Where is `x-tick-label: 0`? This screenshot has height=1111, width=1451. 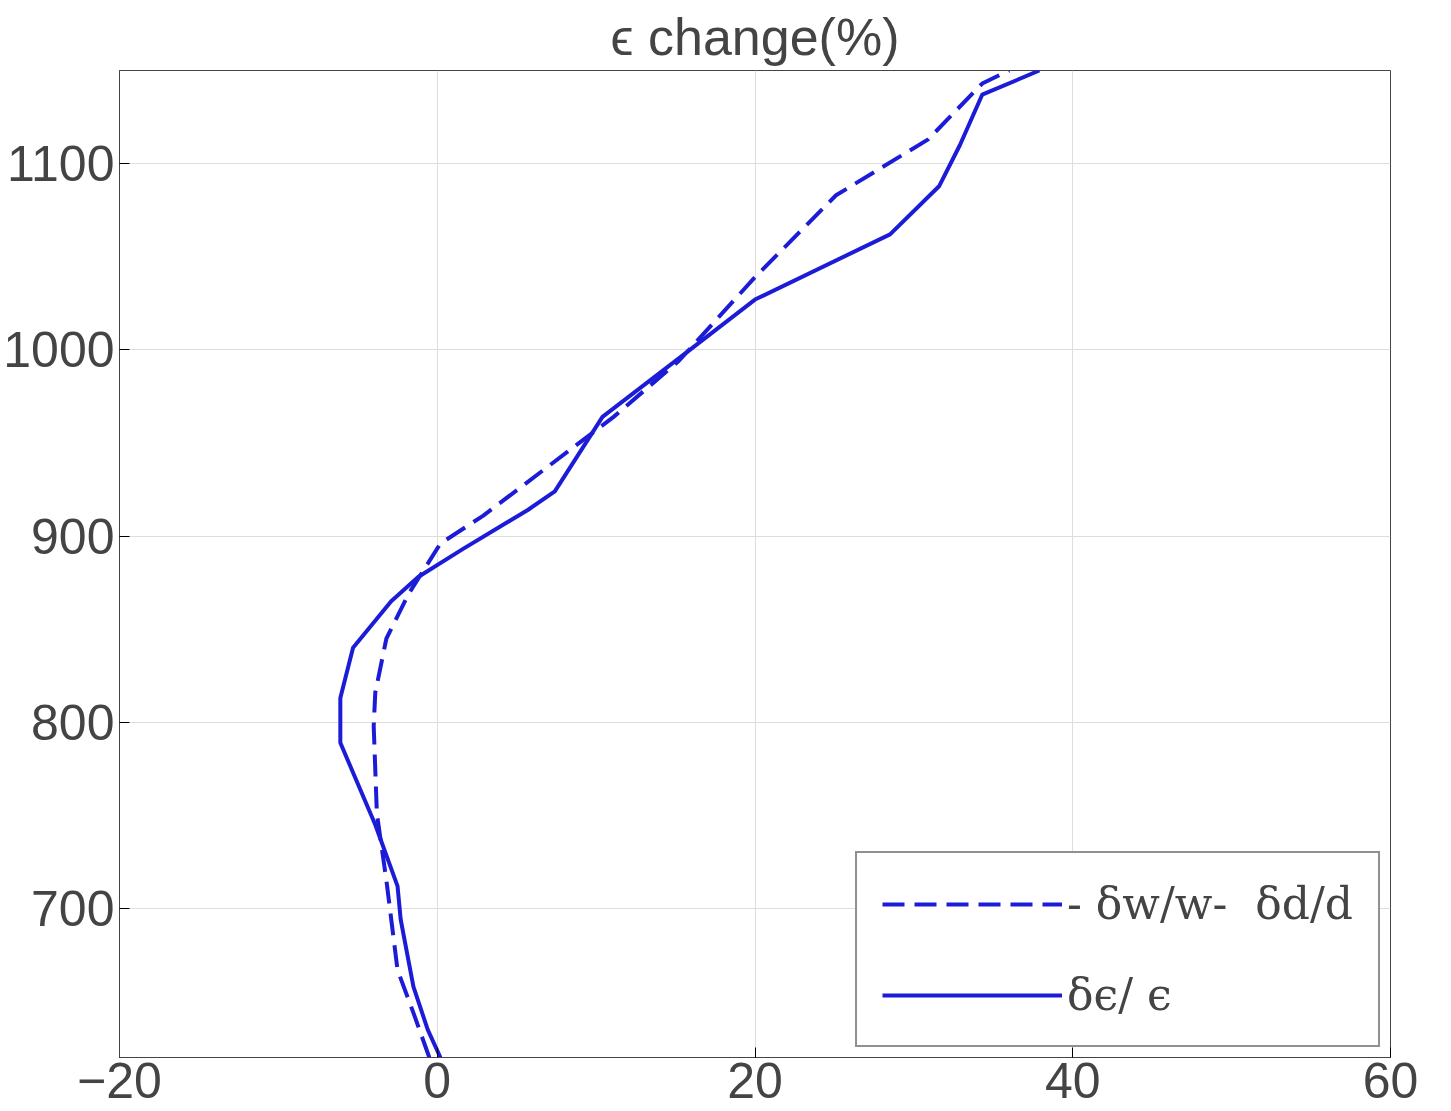 x-tick-label: 0 is located at coordinates (437, 1080).